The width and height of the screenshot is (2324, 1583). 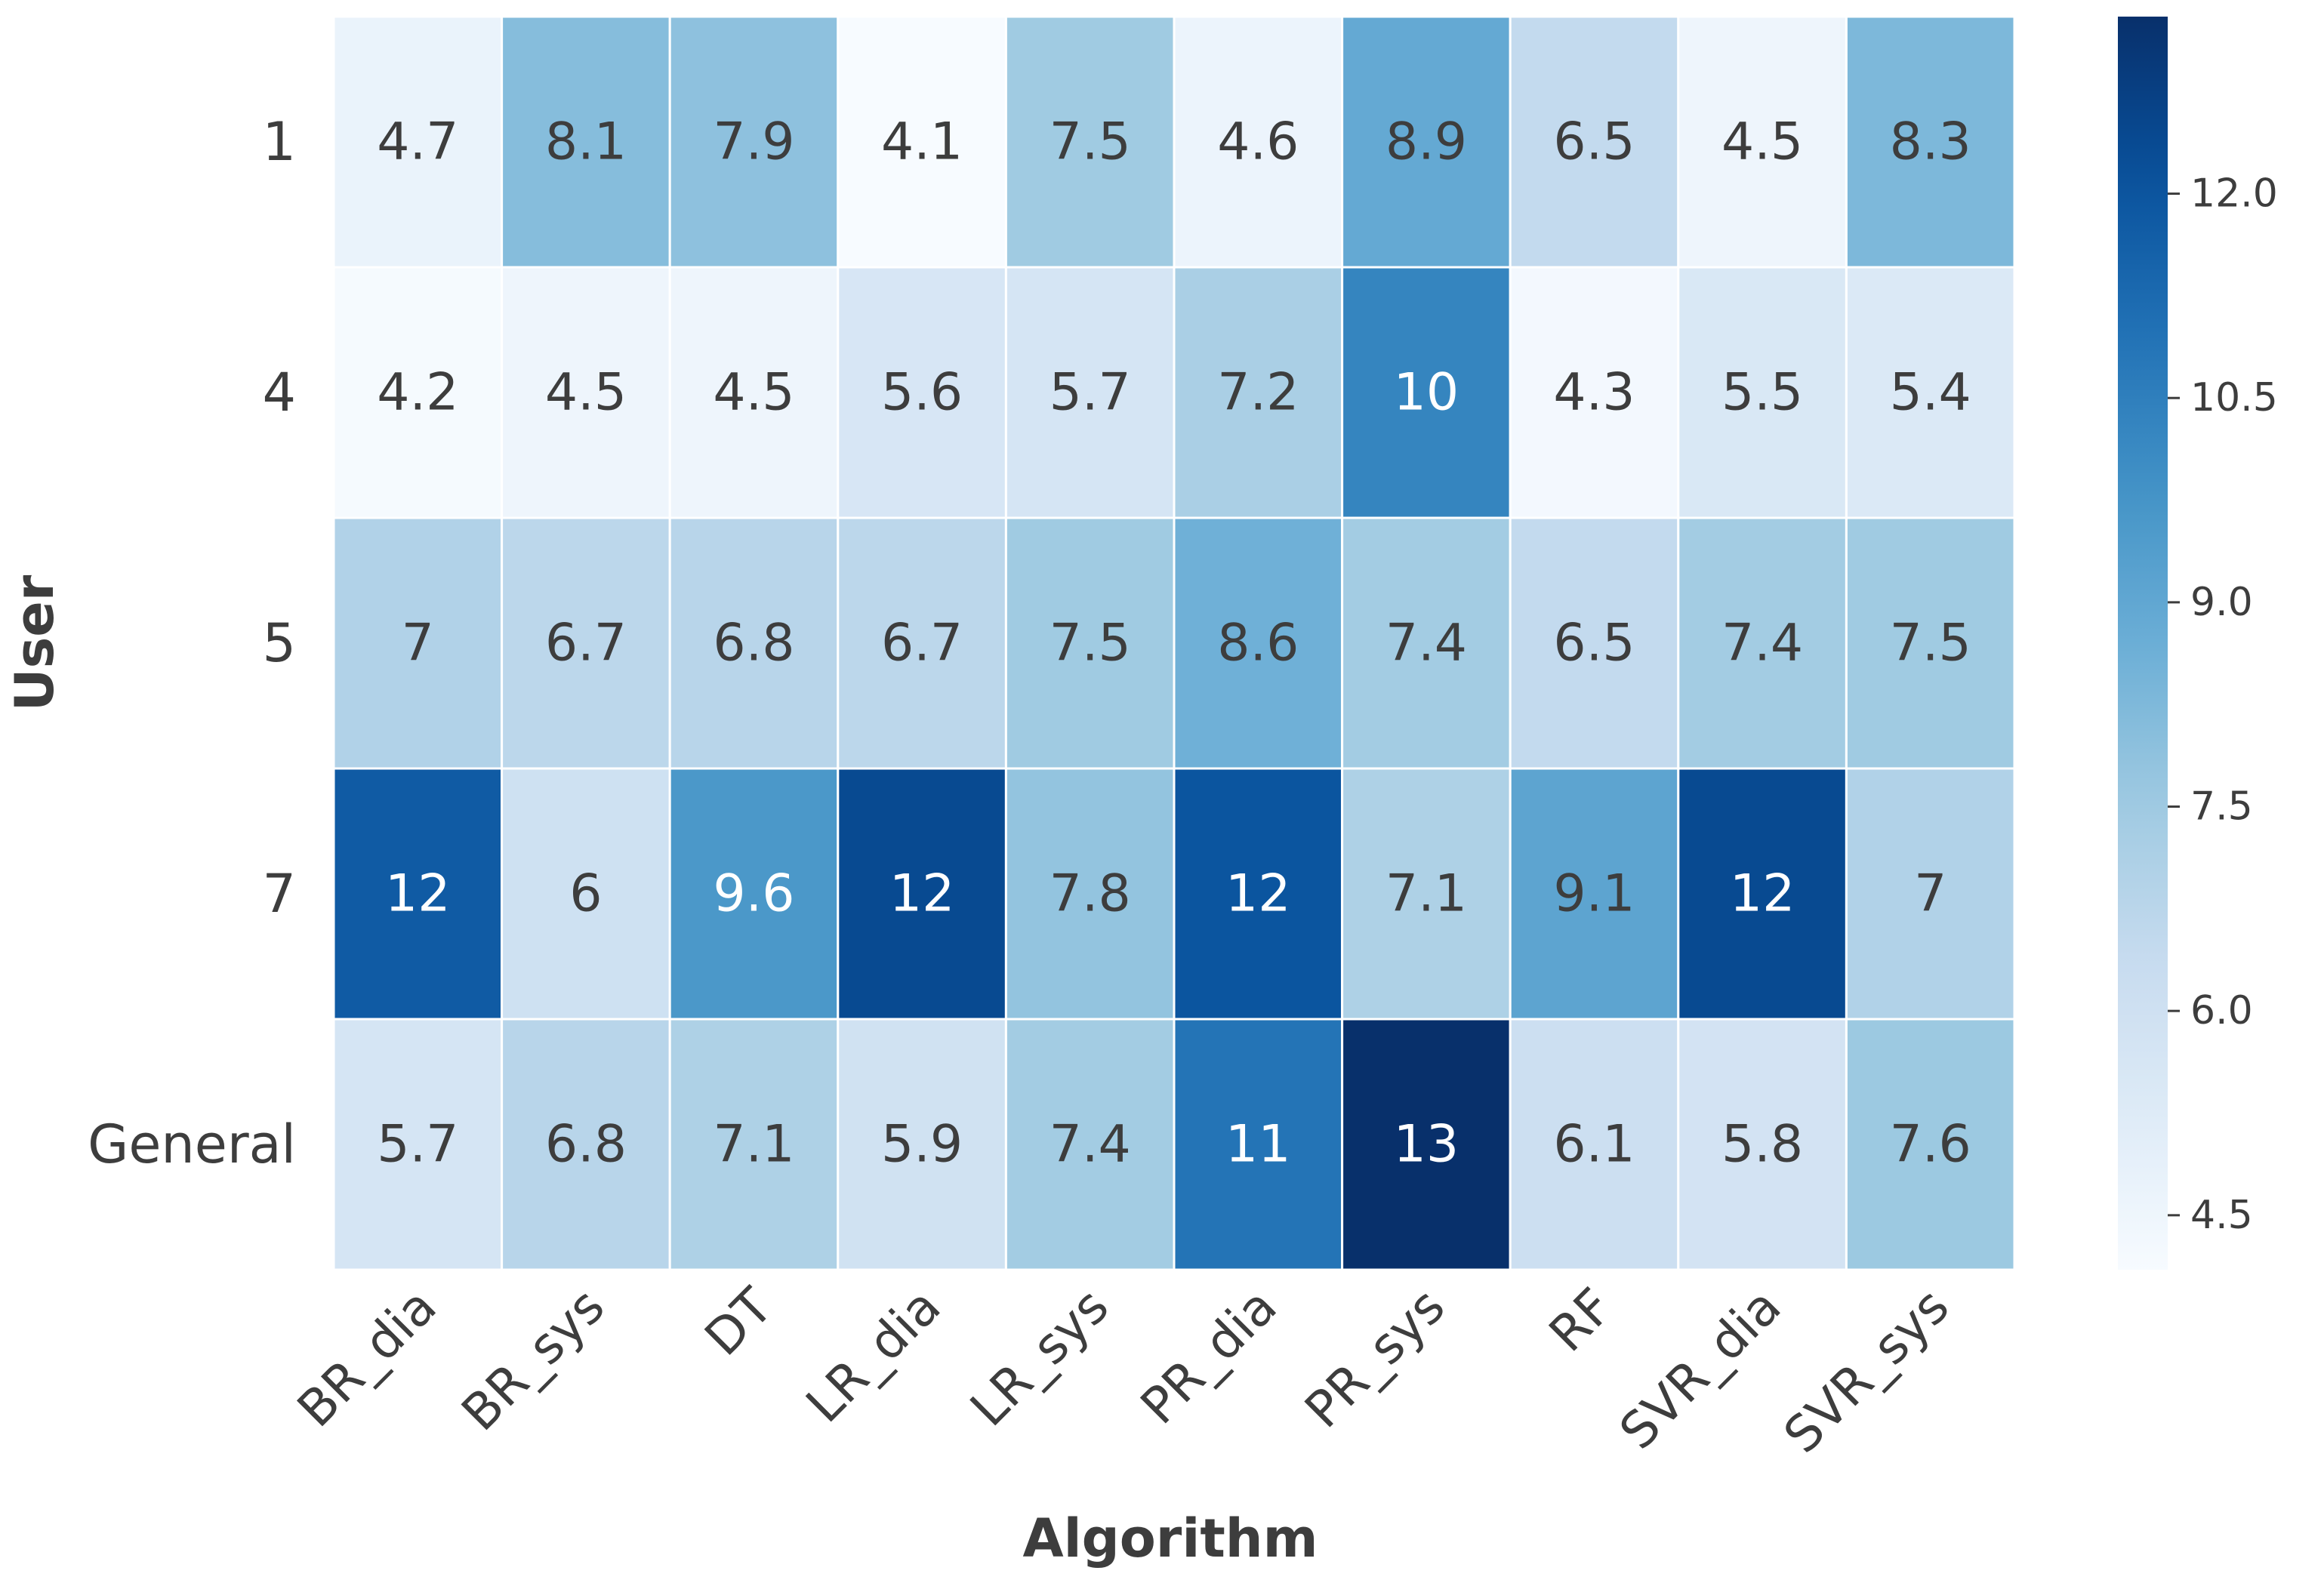 What do you see at coordinates (739, 1321) in the screenshot?
I see `x-tick-label: DT` at bounding box center [739, 1321].